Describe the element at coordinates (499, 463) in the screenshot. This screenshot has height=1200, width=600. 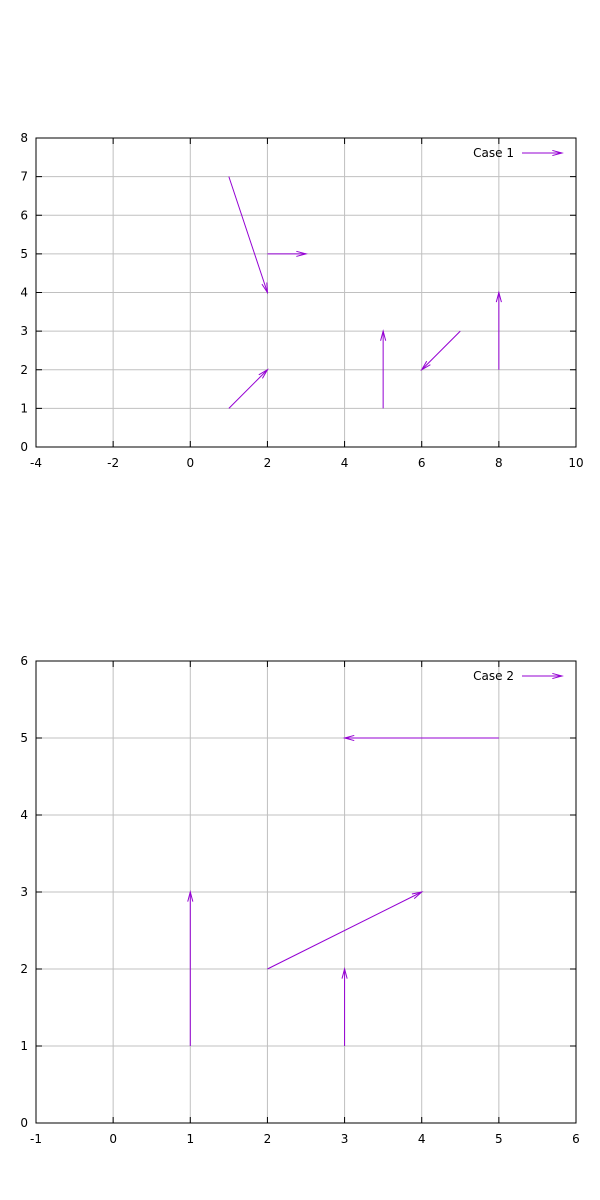
I see `x-tick-label: 8` at that location.